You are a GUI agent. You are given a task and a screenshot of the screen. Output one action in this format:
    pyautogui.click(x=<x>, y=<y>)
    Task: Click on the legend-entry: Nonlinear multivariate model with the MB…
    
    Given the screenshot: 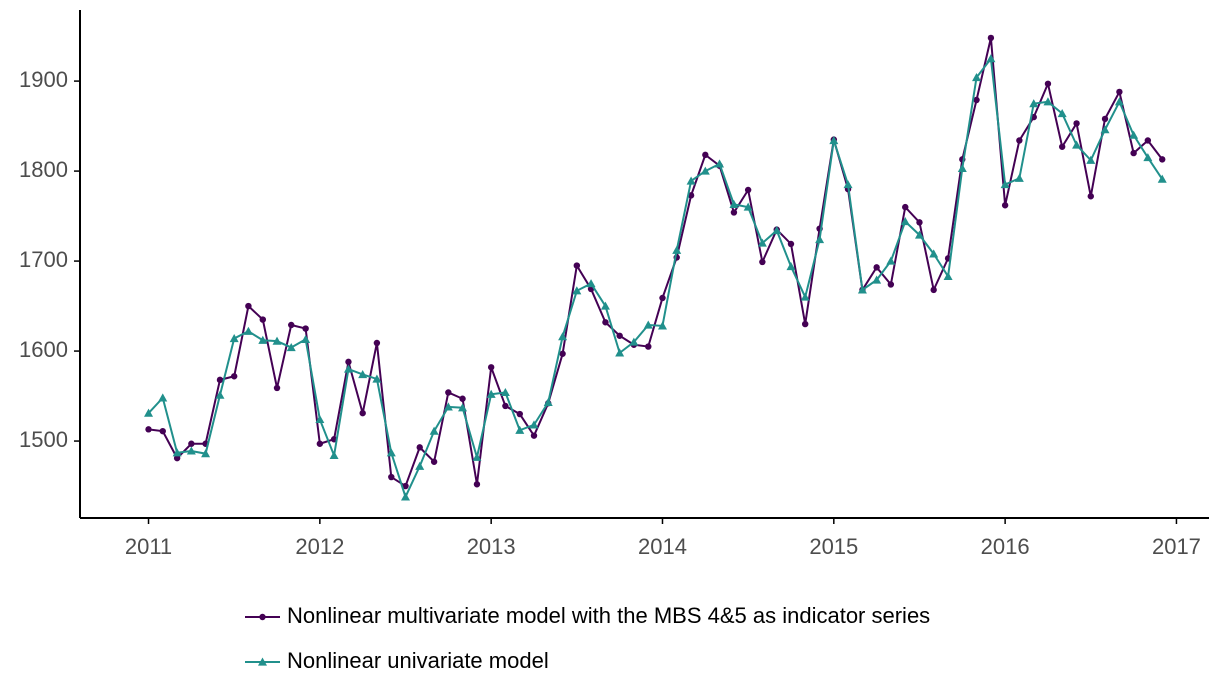 What is the action you would take?
    pyautogui.click(x=587, y=615)
    